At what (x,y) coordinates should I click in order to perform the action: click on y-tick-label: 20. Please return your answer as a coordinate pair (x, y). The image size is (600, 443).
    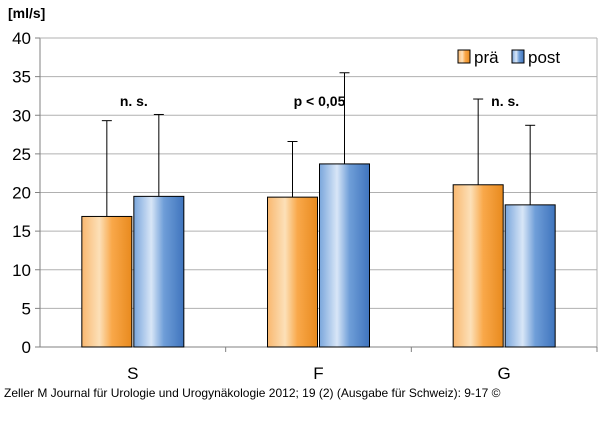
    Looking at the image, I should click on (21, 193).